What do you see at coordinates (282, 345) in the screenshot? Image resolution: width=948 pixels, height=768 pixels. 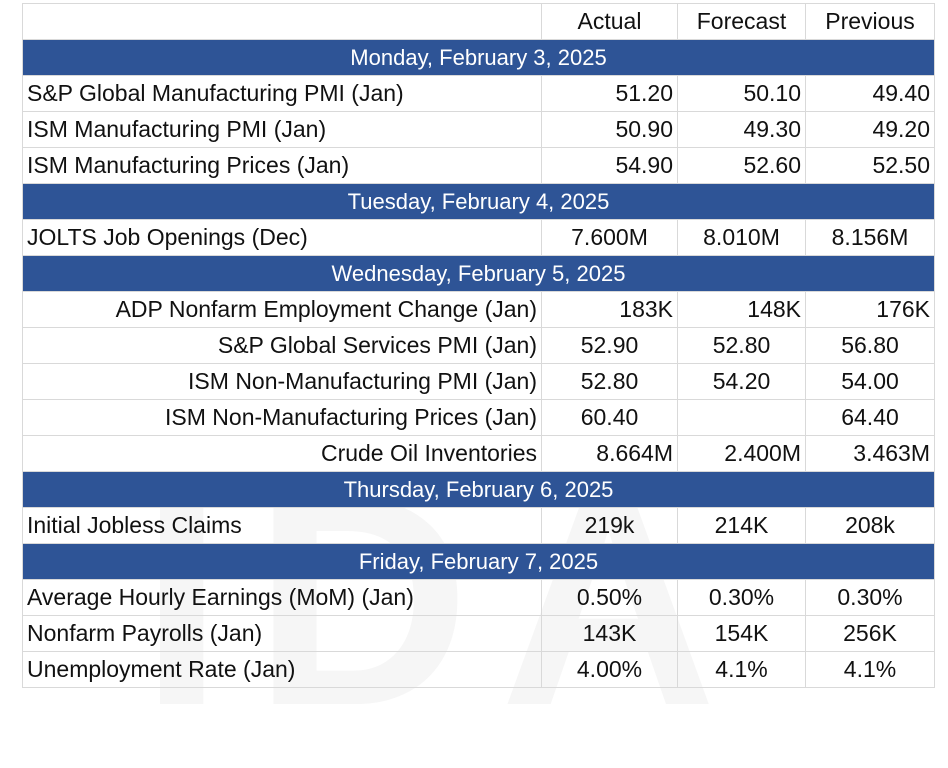 I see `event-name: S&P Global Services PMI (Jan)` at bounding box center [282, 345].